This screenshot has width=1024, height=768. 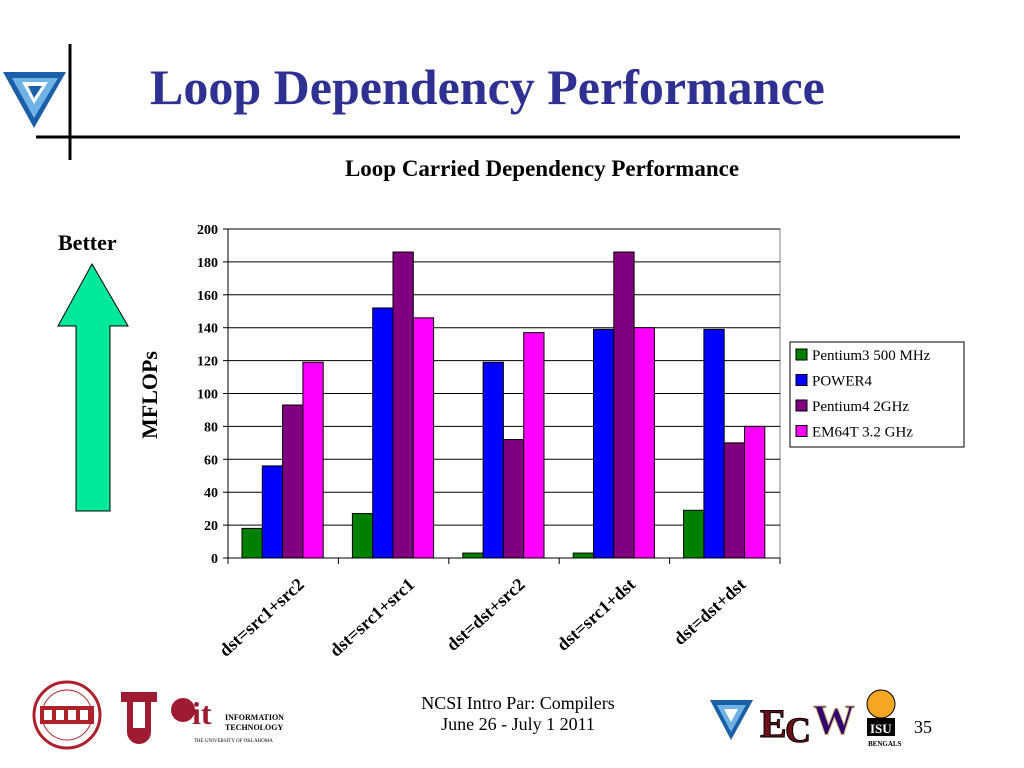 I want to click on y-tick-label: 0, so click(x=214, y=559).